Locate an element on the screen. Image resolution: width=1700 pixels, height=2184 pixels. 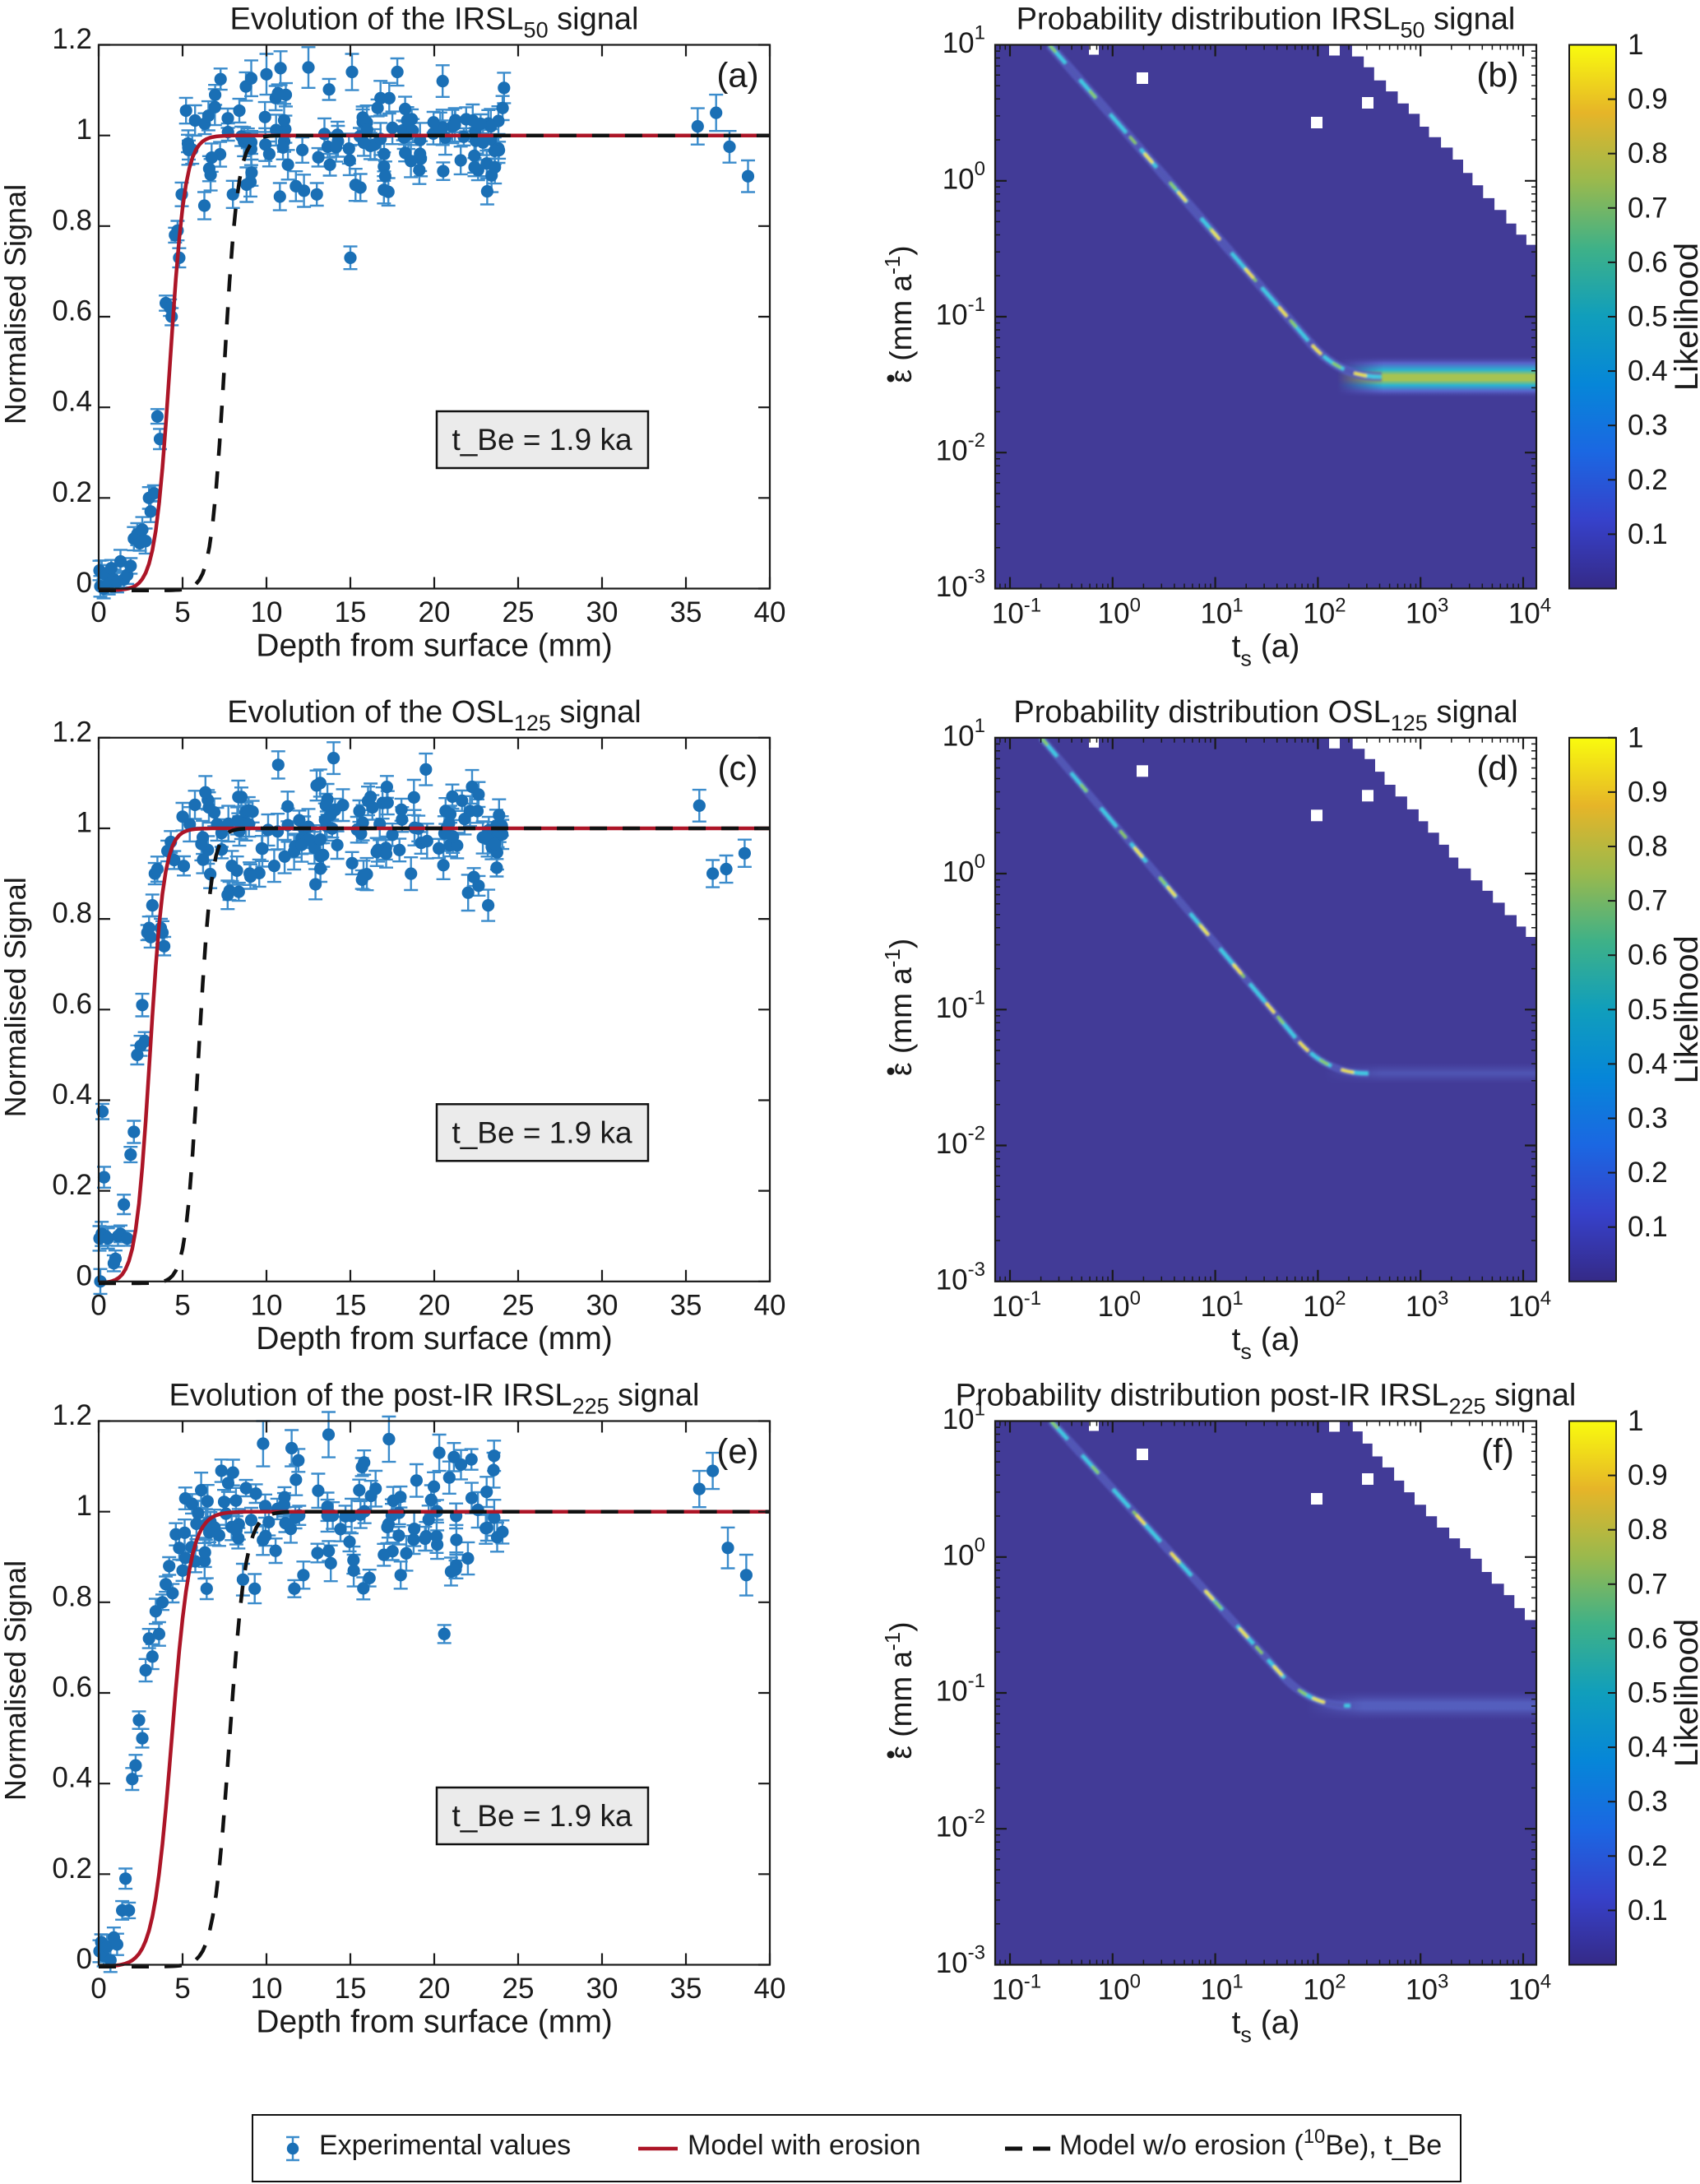
svg-text: Model with erosion is located at coordinates (804, 2145).